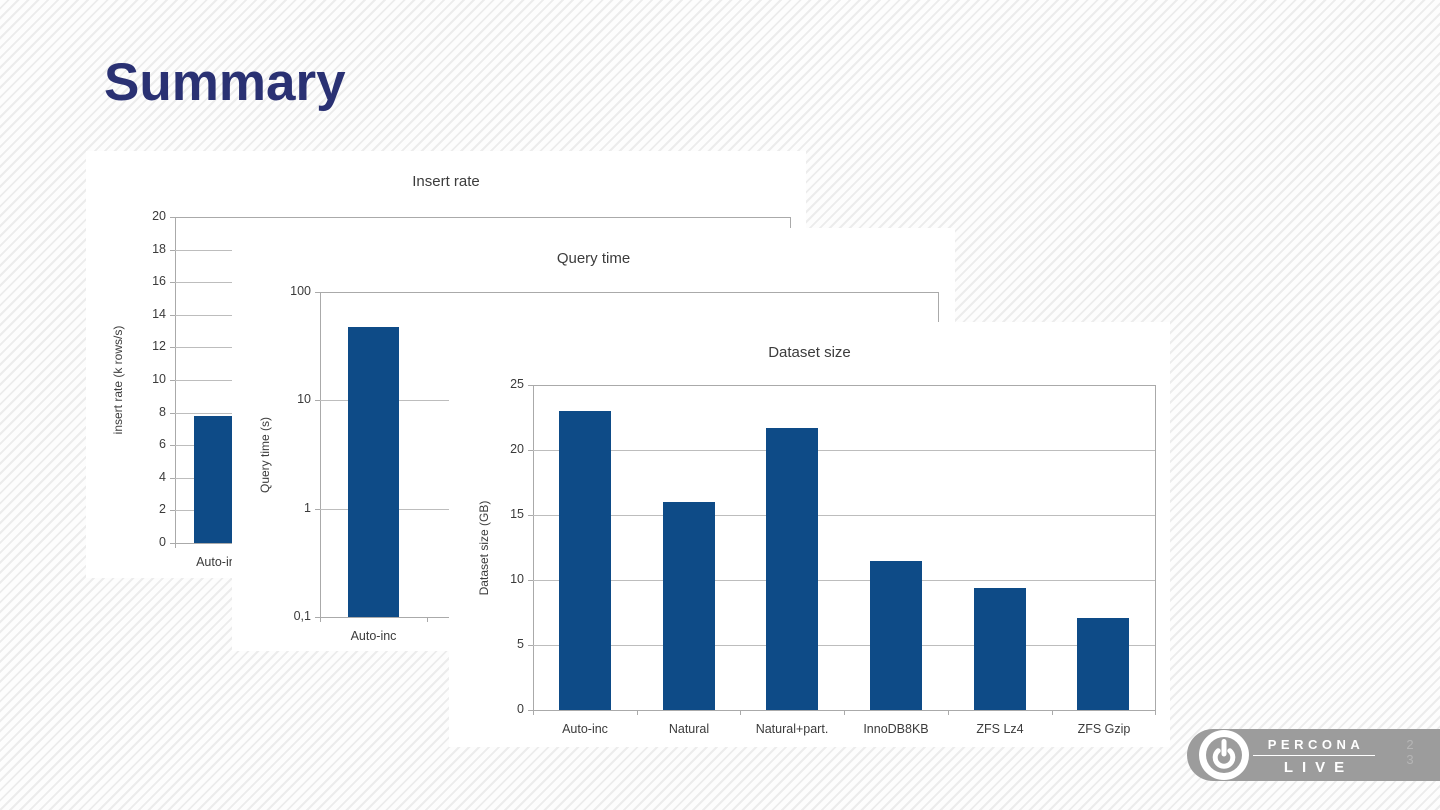  What do you see at coordinates (162, 477) in the screenshot?
I see `y-tick-label: 4` at bounding box center [162, 477].